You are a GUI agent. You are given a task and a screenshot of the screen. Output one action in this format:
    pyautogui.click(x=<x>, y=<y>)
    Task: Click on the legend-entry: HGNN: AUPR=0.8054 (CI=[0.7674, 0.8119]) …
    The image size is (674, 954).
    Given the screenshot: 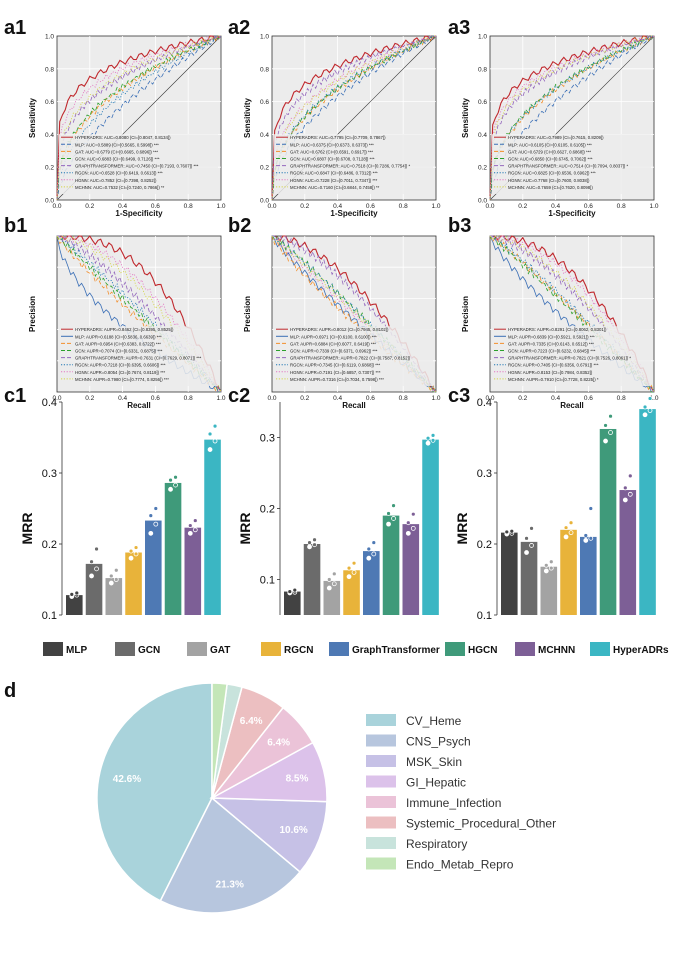 What is the action you would take?
    pyautogui.click(x=120, y=372)
    